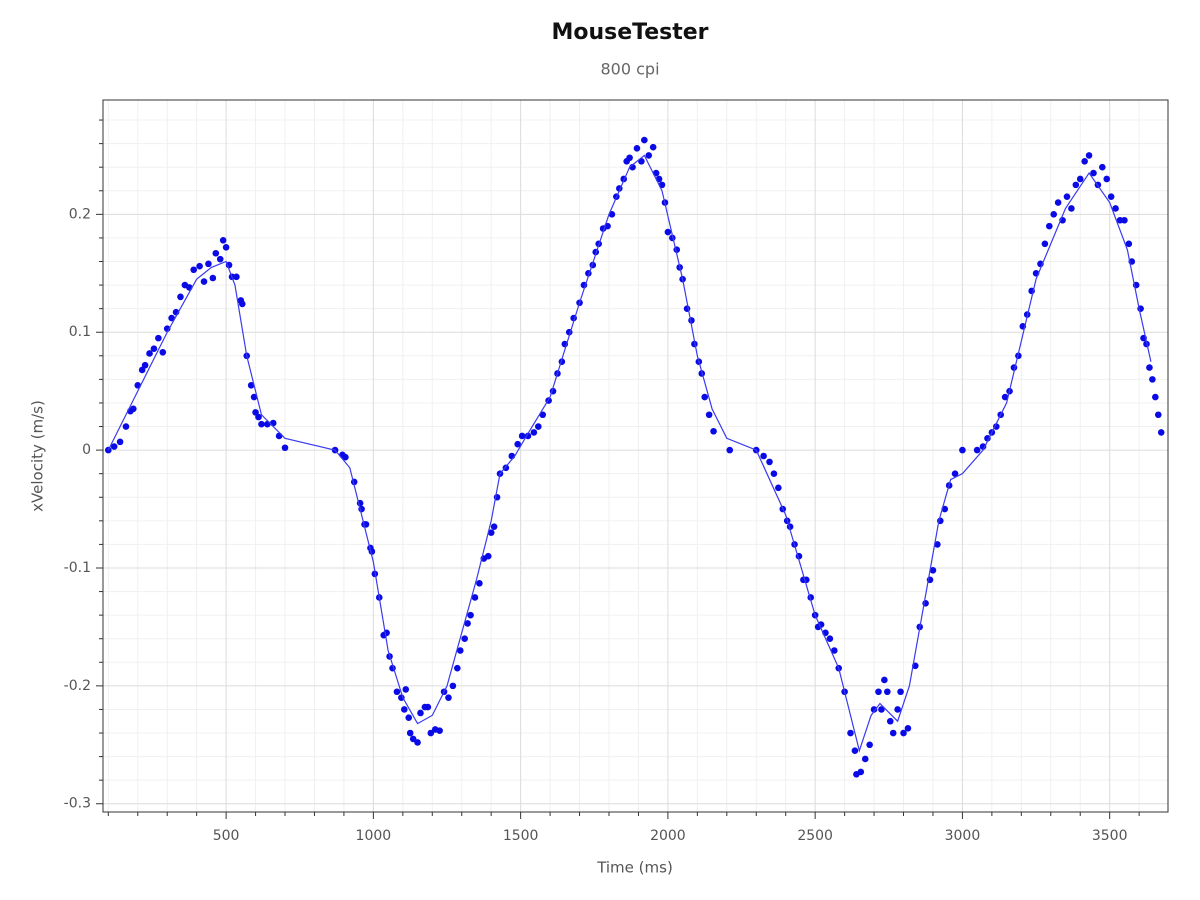  I want to click on y-tick-label: 0.2, so click(80, 214).